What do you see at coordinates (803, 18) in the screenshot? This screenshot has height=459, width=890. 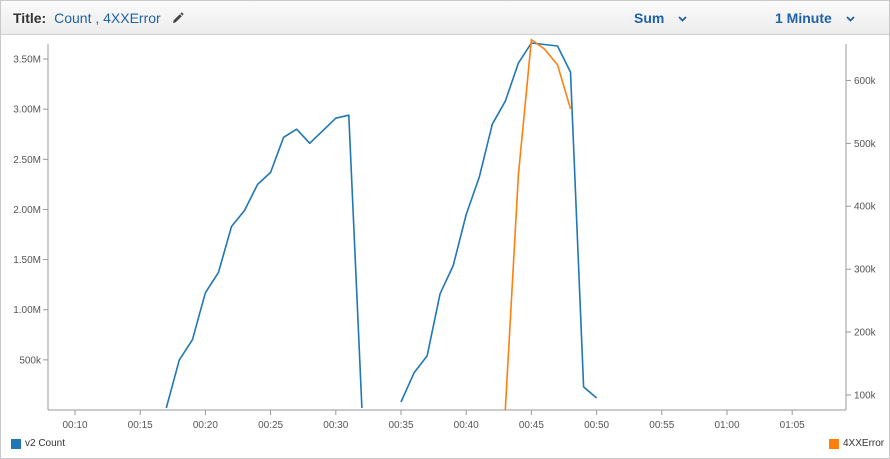 I see `period-label: 1 Minute` at bounding box center [803, 18].